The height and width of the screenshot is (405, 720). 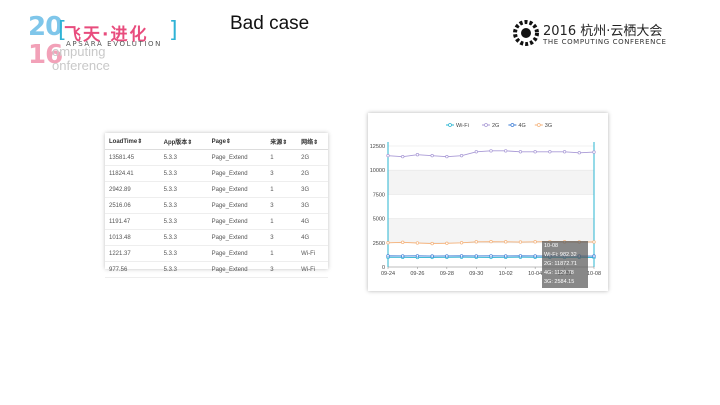 I want to click on table-row: 2942.89 5.3.3 Page_Extend 1 3G, so click(x=216, y=189).